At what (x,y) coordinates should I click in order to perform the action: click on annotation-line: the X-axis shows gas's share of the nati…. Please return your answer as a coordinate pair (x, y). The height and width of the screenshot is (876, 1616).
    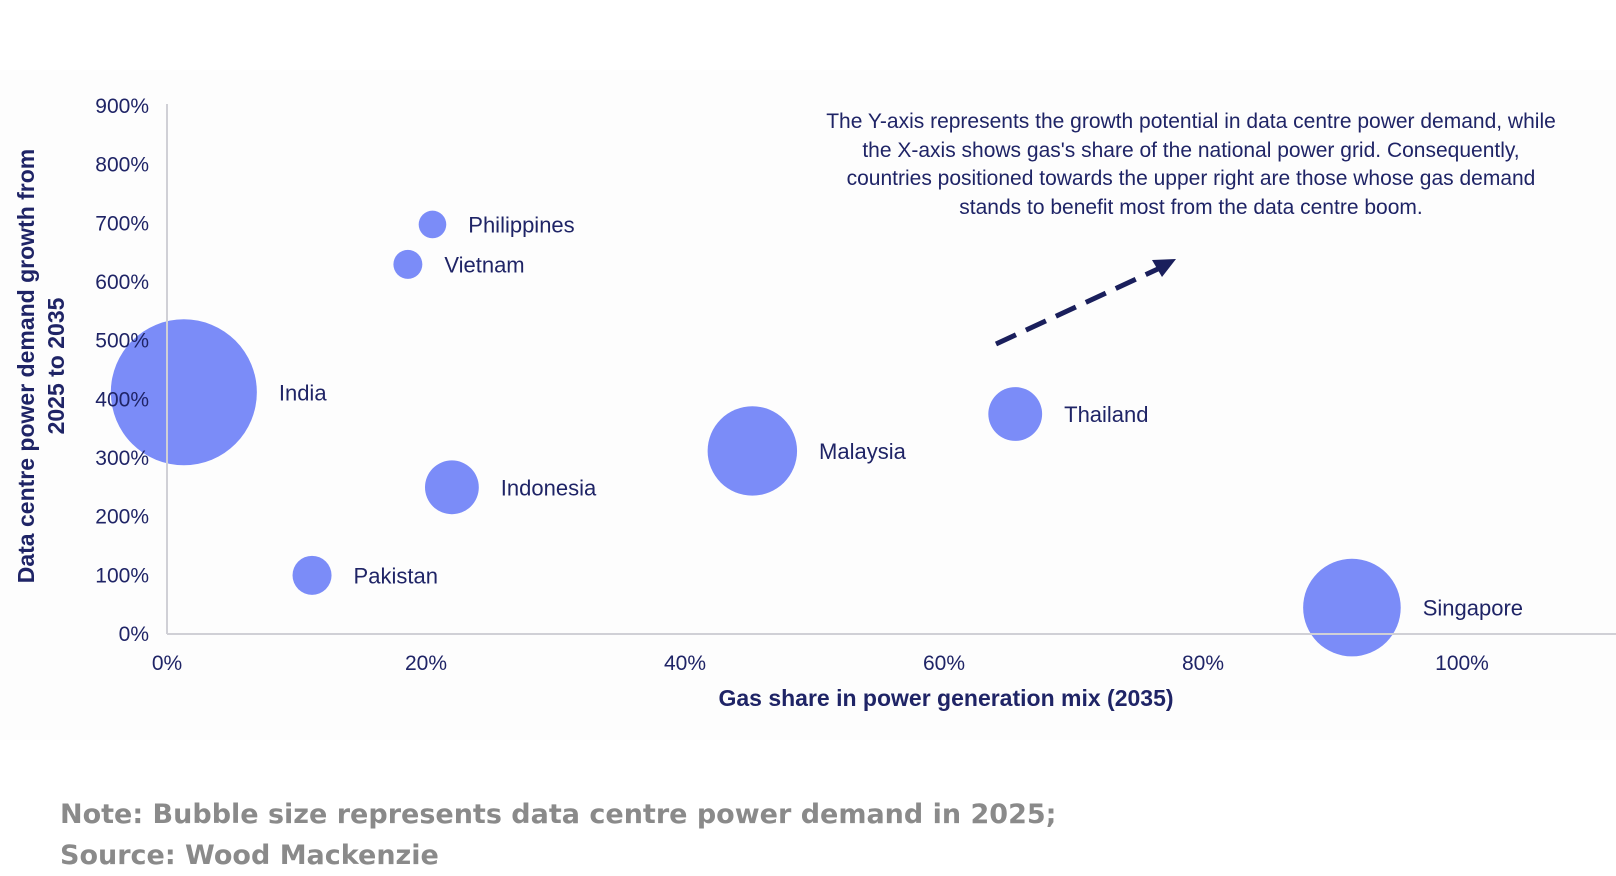
    Looking at the image, I should click on (1191, 150).